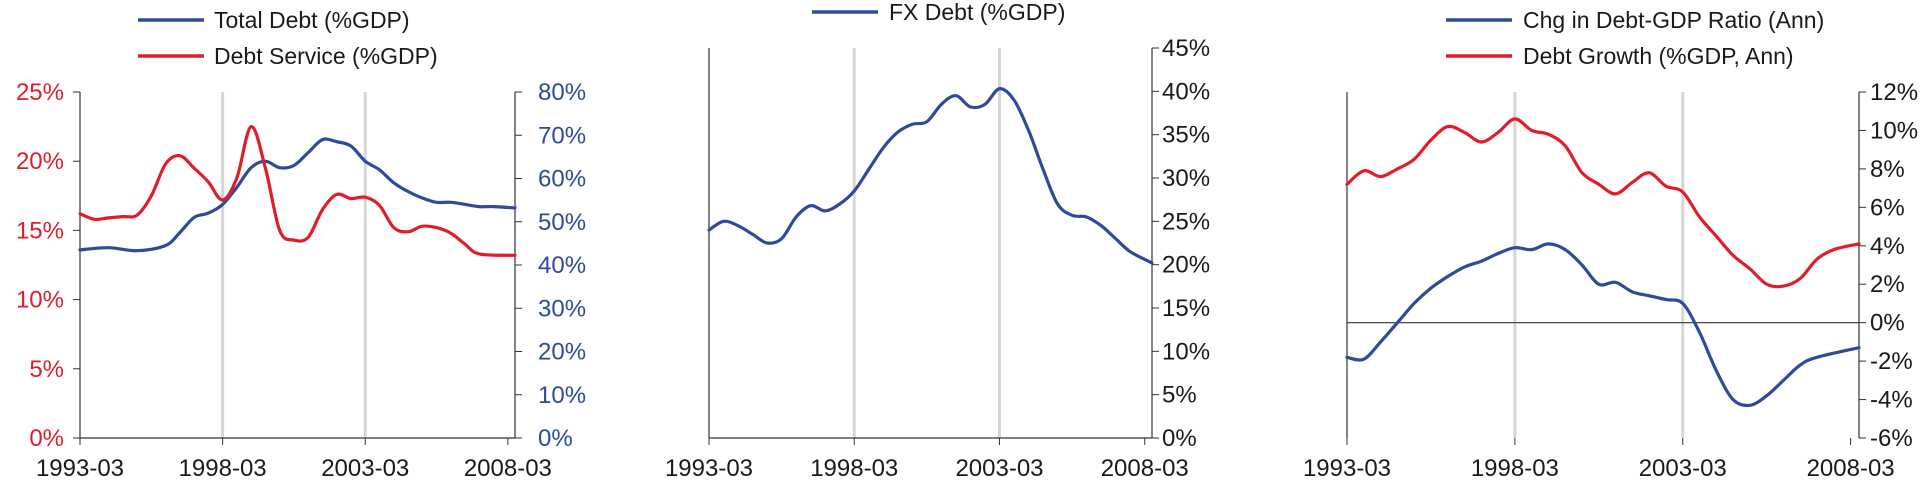 The image size is (1931, 483). What do you see at coordinates (977, 12) in the screenshot?
I see `legend-label: FX Debt (%GDP)` at bounding box center [977, 12].